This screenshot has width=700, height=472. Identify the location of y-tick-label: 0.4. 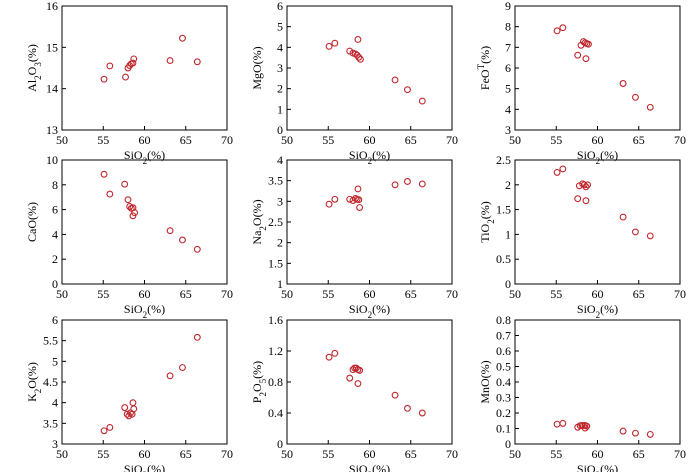
(275, 413).